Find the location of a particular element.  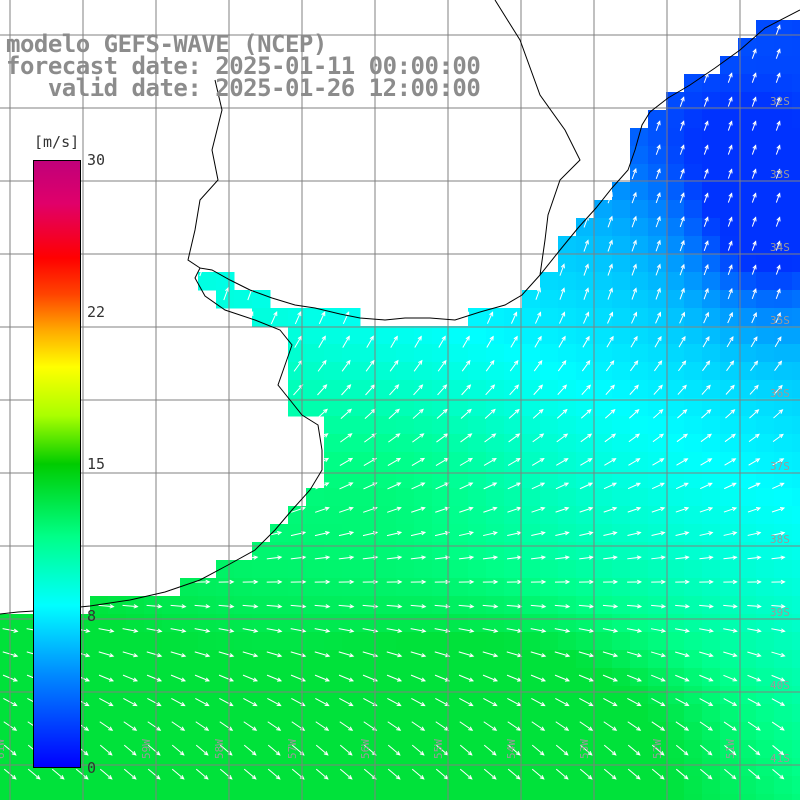

latitude-label: 33S is located at coordinates (780, 174).